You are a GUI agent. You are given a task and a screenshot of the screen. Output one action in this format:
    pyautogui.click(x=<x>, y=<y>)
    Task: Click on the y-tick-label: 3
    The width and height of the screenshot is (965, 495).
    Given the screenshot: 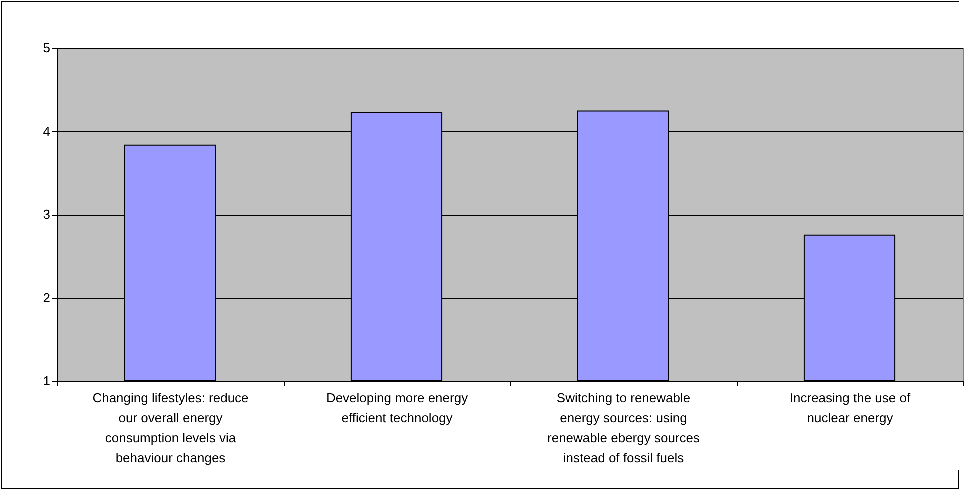 What is the action you would take?
    pyautogui.click(x=46, y=214)
    